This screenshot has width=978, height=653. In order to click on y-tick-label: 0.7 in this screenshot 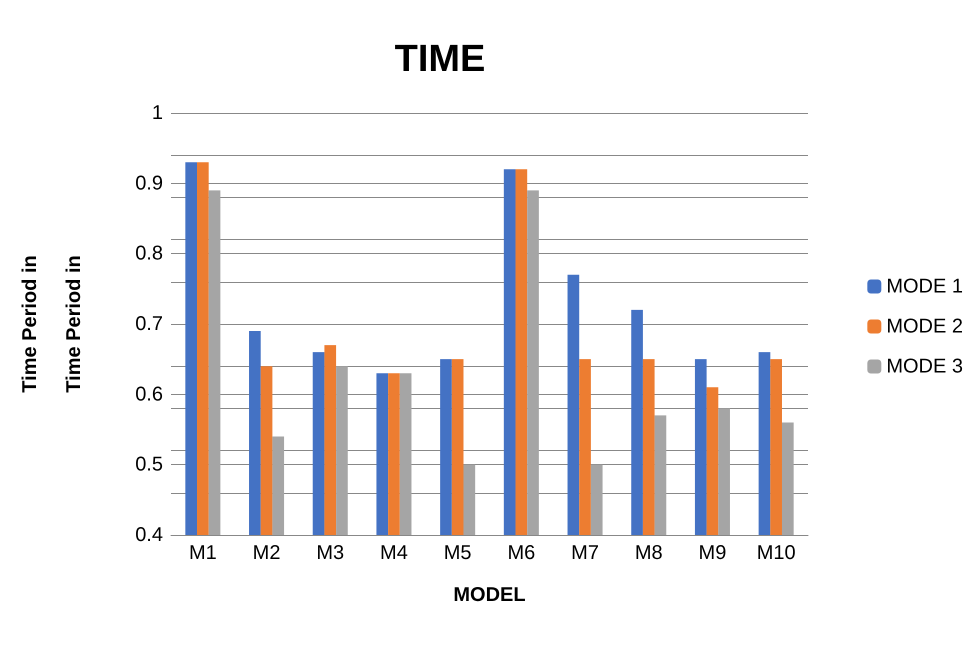, I will do `click(149, 324)`.